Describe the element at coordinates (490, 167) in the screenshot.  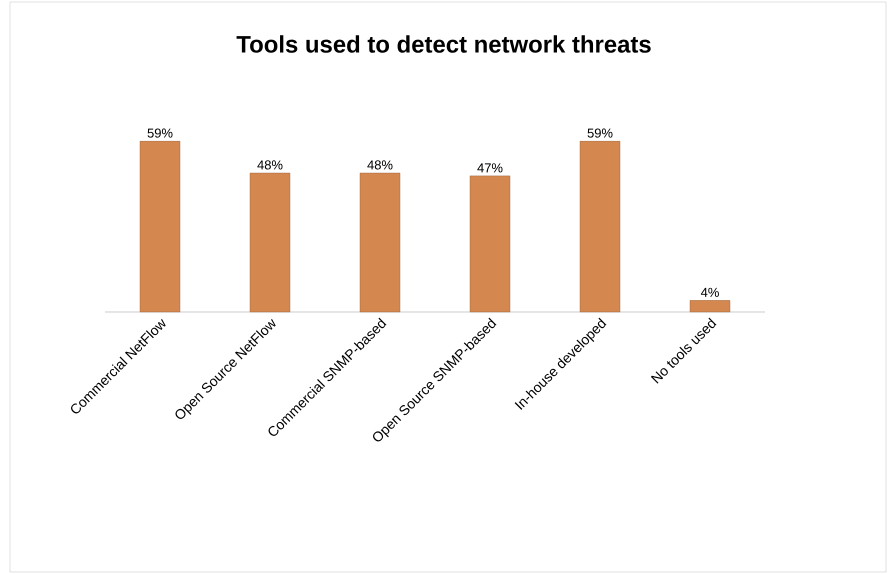
I see `data-label: 47%` at that location.